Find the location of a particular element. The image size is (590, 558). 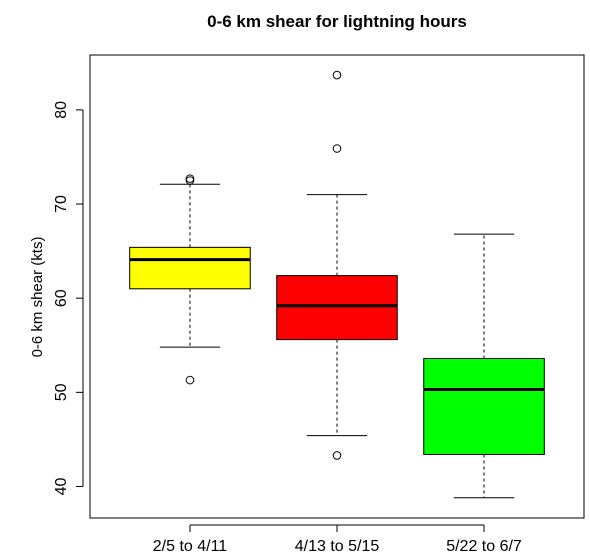

y-tick-label: 80 is located at coordinates (61, 110).